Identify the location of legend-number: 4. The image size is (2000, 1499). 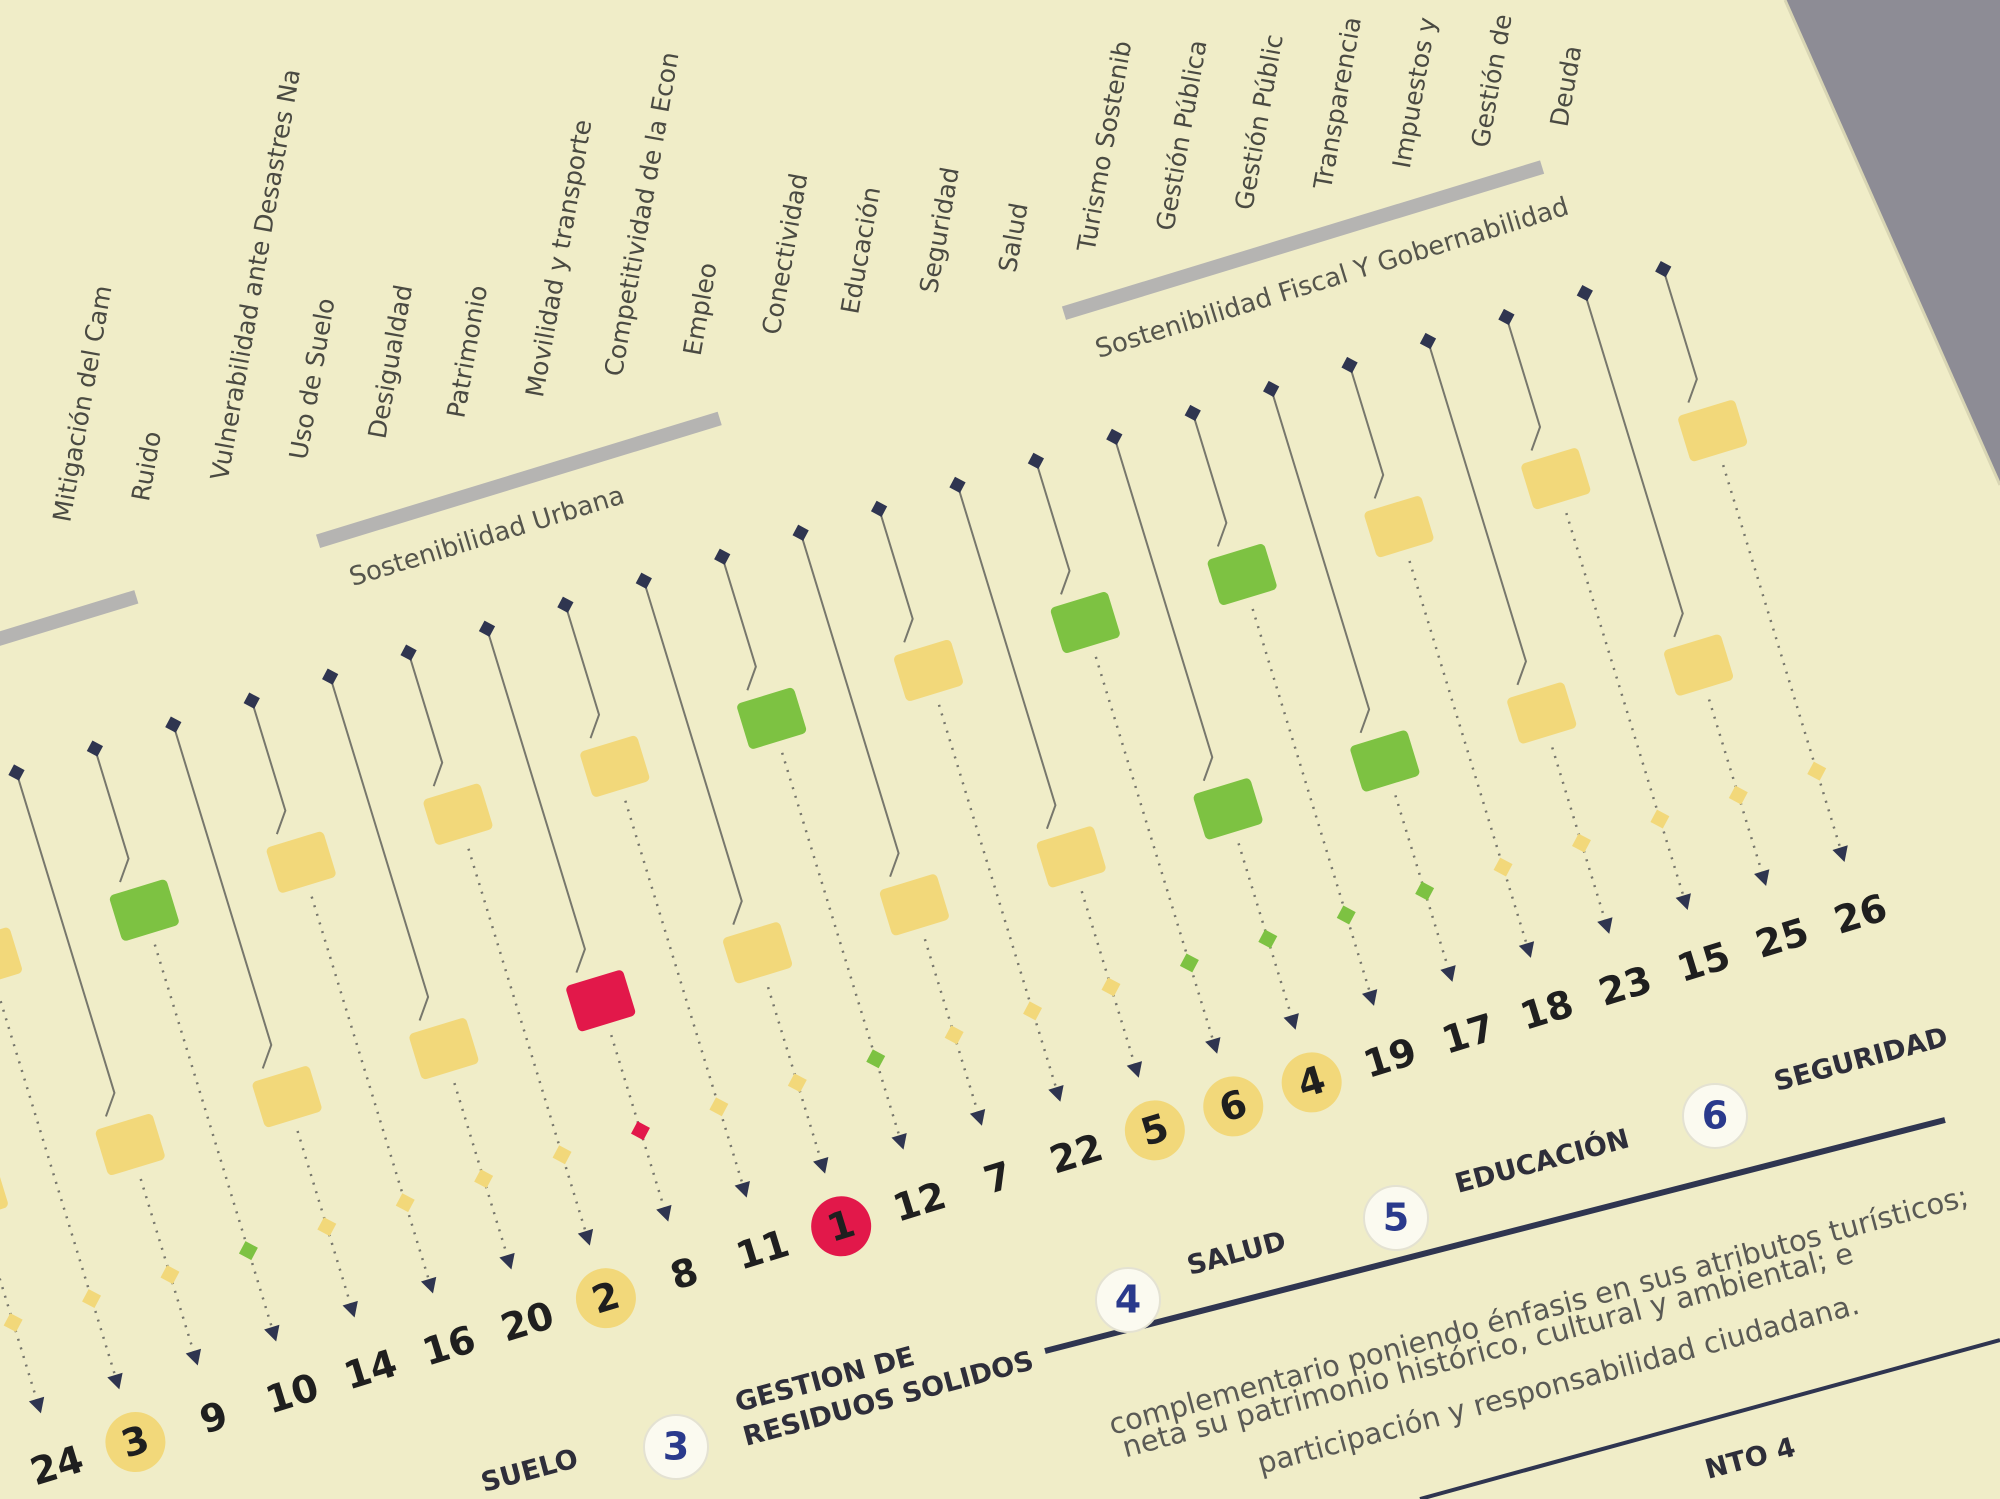
(1128, 1300).